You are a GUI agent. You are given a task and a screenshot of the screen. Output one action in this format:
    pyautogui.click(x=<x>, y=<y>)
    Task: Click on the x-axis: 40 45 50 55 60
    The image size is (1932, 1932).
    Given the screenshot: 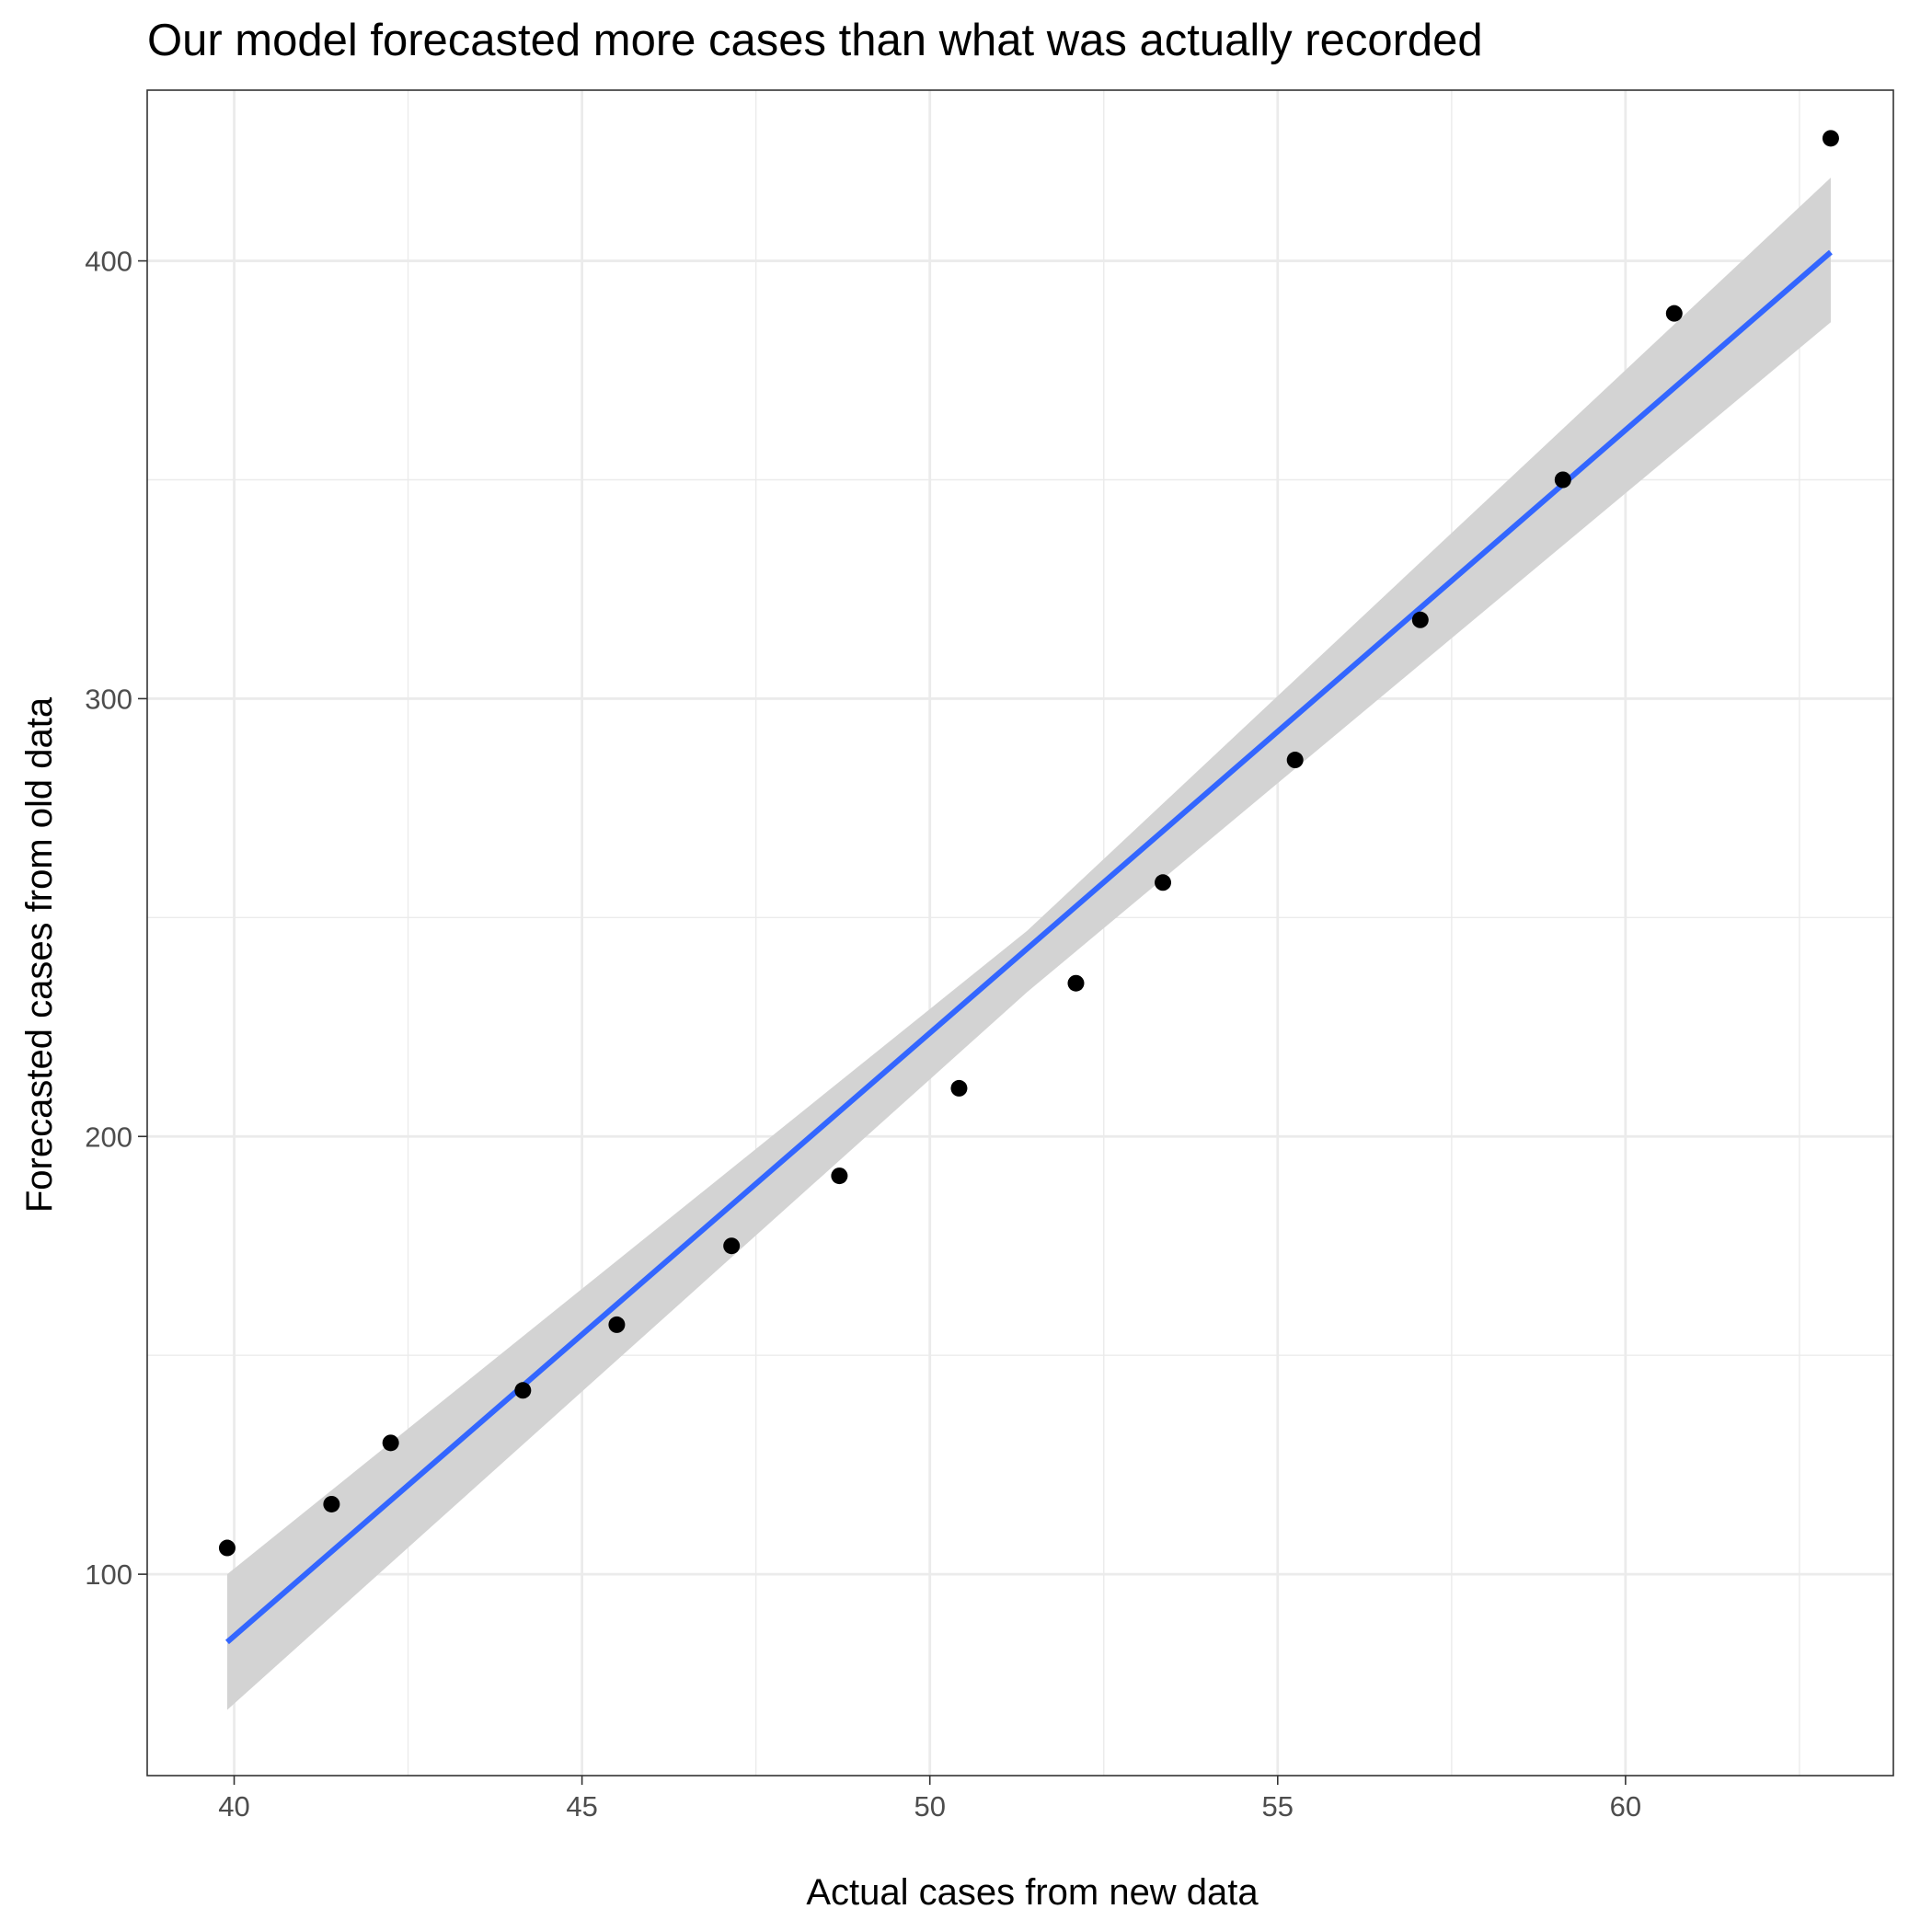 What is the action you would take?
    pyautogui.click(x=929, y=1799)
    